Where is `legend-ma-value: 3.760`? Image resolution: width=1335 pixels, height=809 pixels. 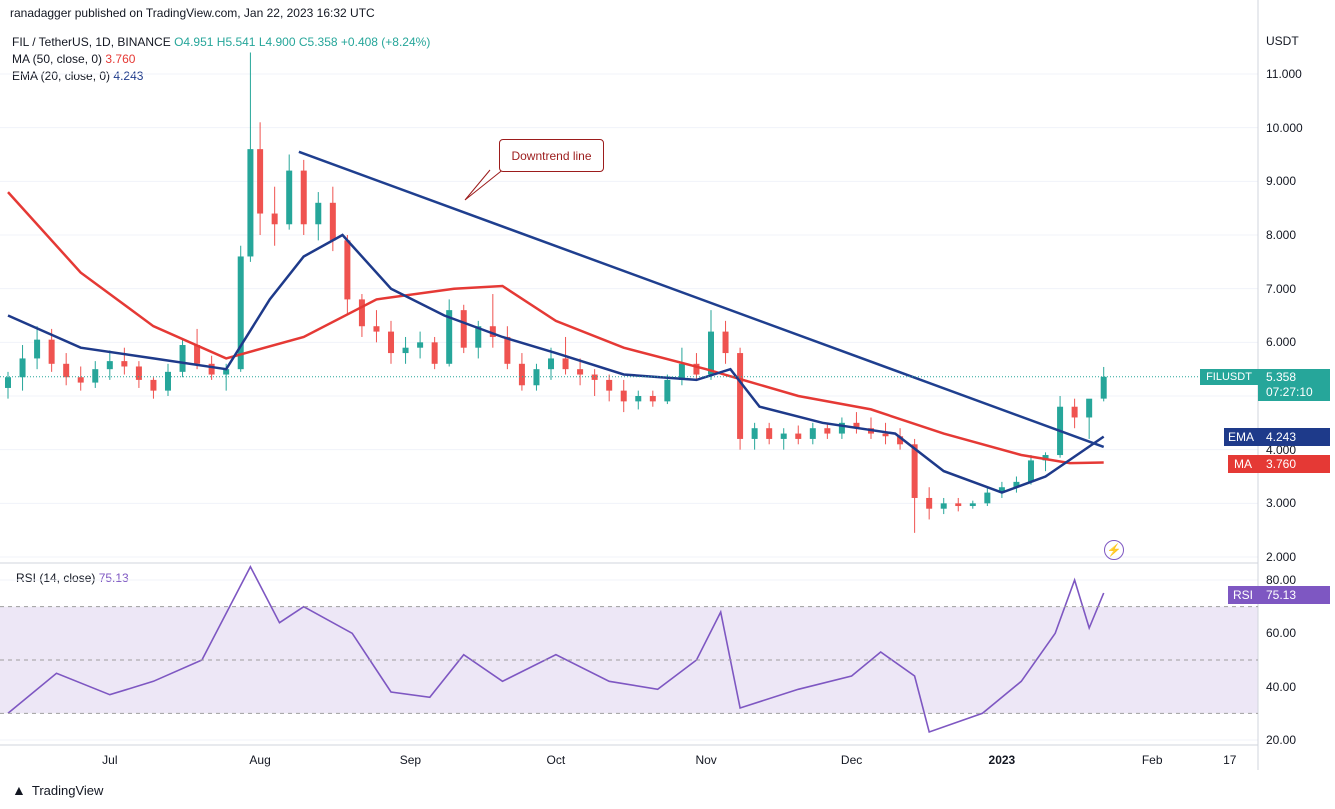
legend-ma-value: 3.760 is located at coordinates (120, 59).